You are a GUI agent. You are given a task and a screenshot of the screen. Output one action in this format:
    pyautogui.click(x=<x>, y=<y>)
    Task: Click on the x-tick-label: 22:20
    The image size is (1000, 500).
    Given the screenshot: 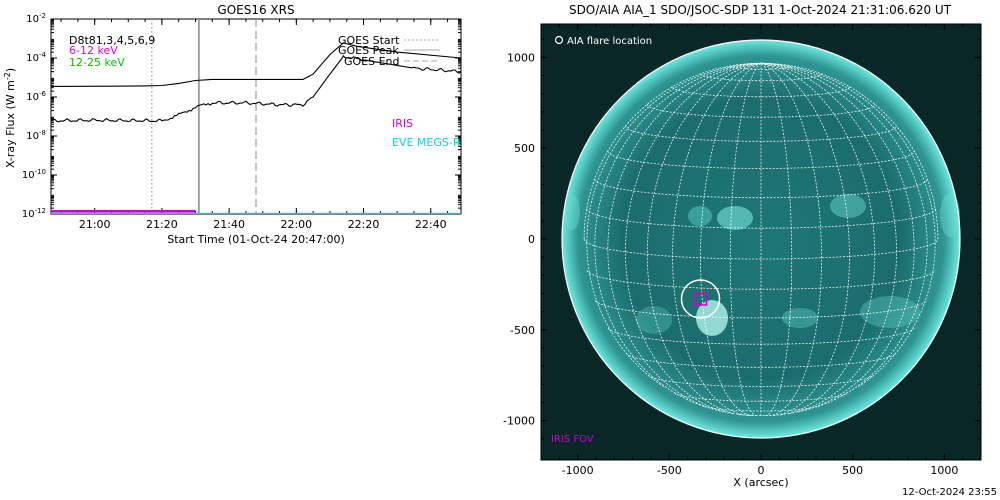 What is the action you would take?
    pyautogui.click(x=364, y=224)
    